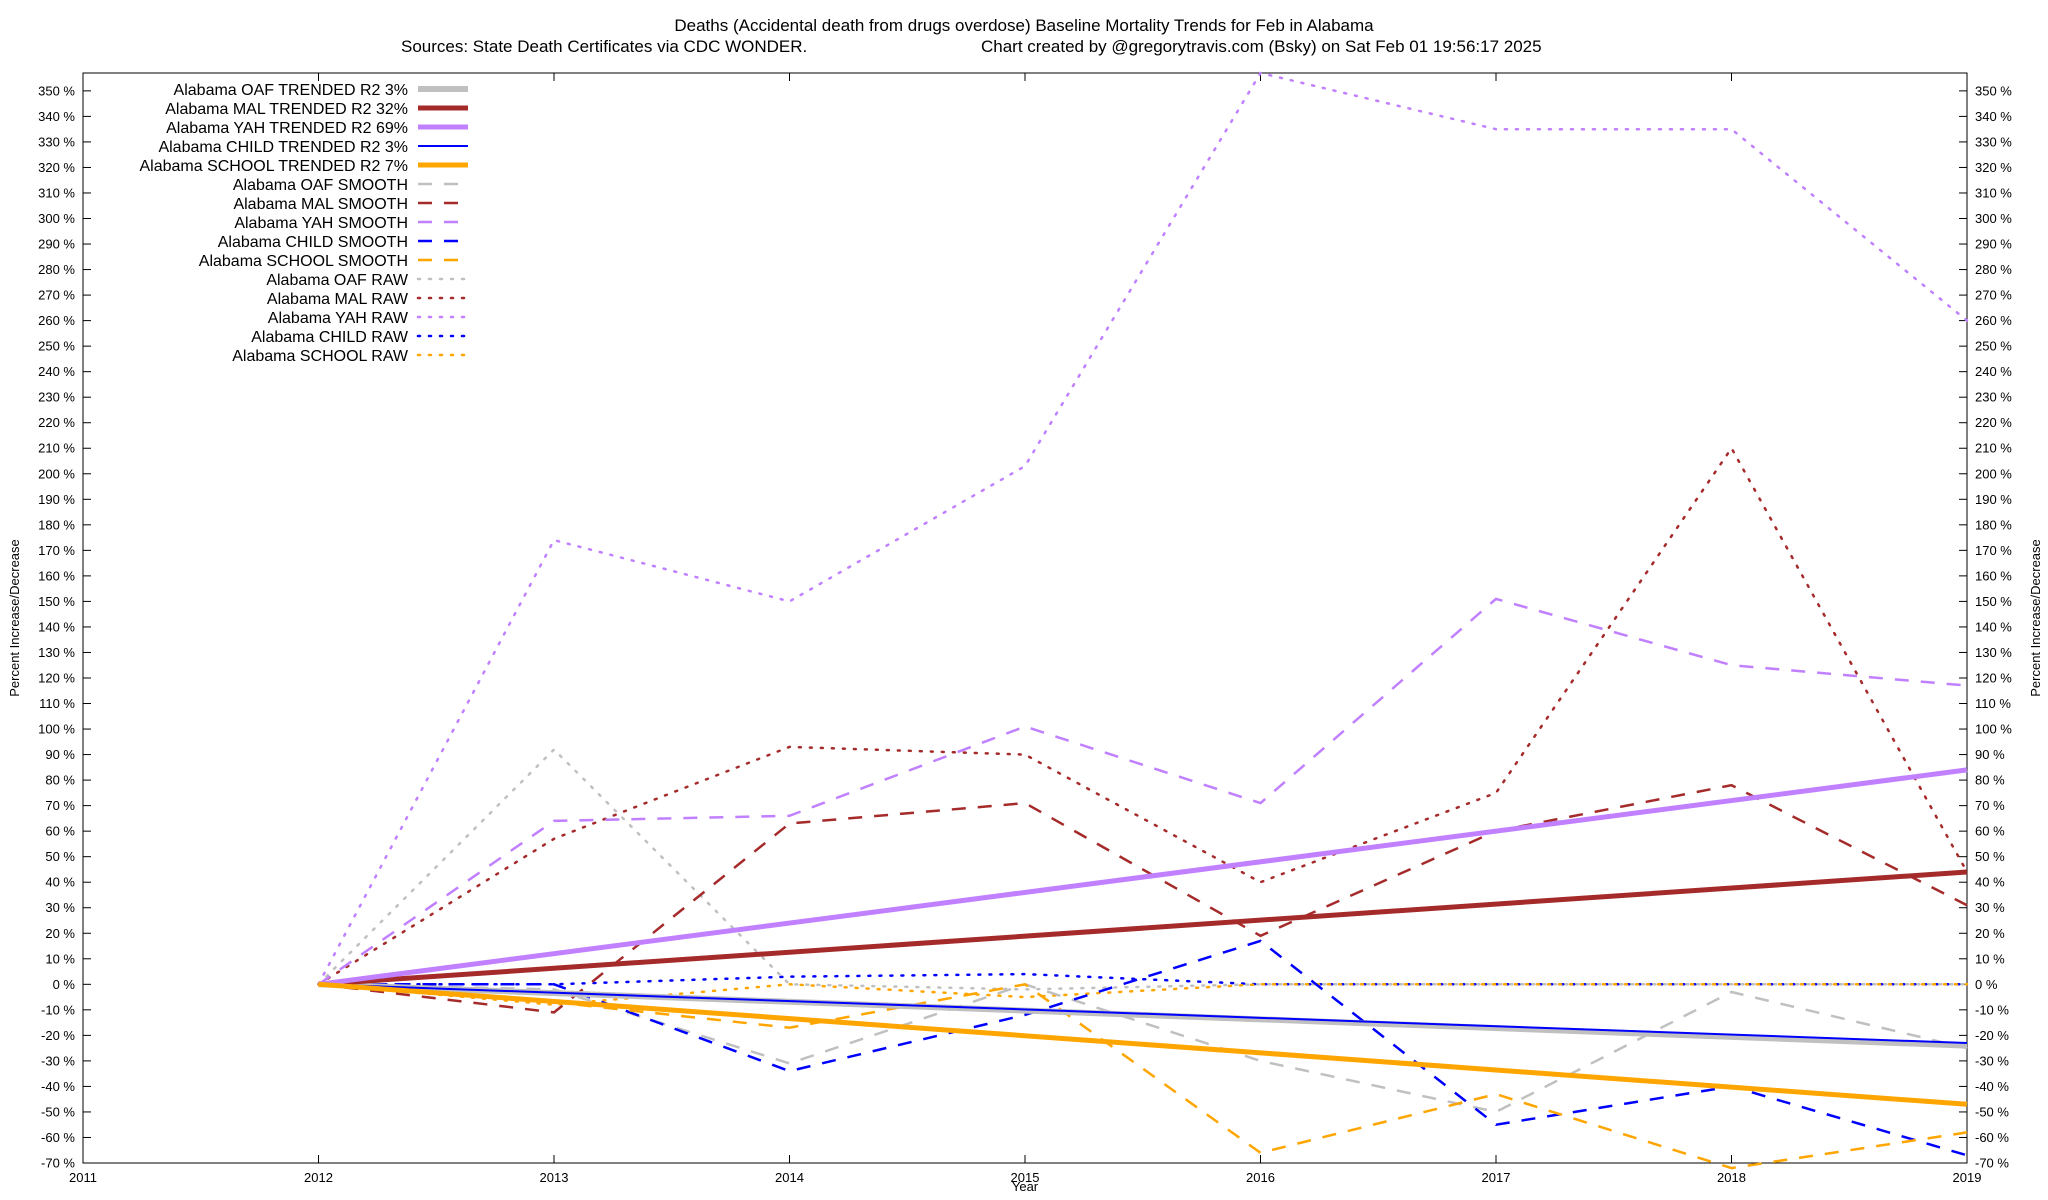 The height and width of the screenshot is (1200, 2048). Describe the element at coordinates (56, 397) in the screenshot. I see `y-tick-label-left: 230 %` at that location.